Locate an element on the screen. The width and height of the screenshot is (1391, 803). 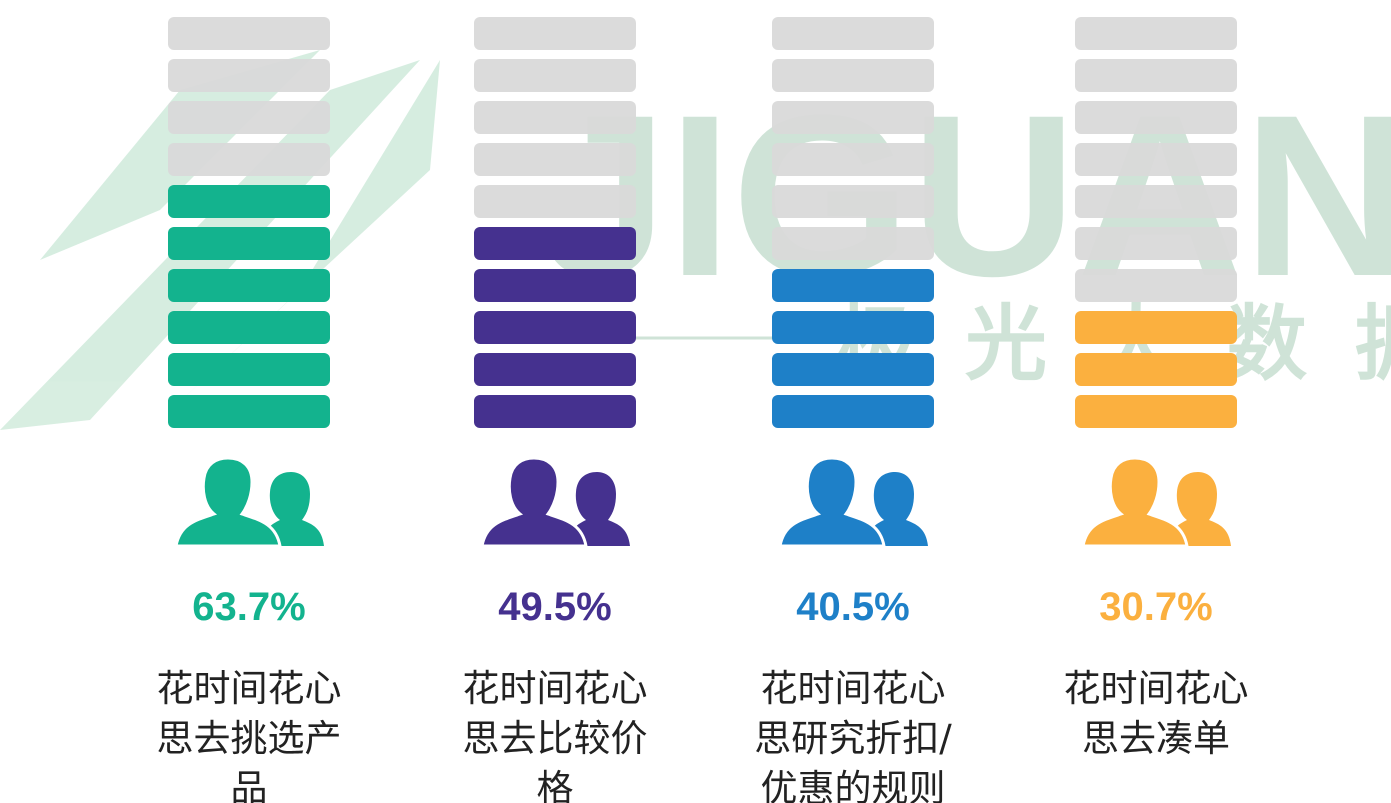
category-label: 花时间花心思研究折扣/优惠的规则 is located at coordinates (853, 735).